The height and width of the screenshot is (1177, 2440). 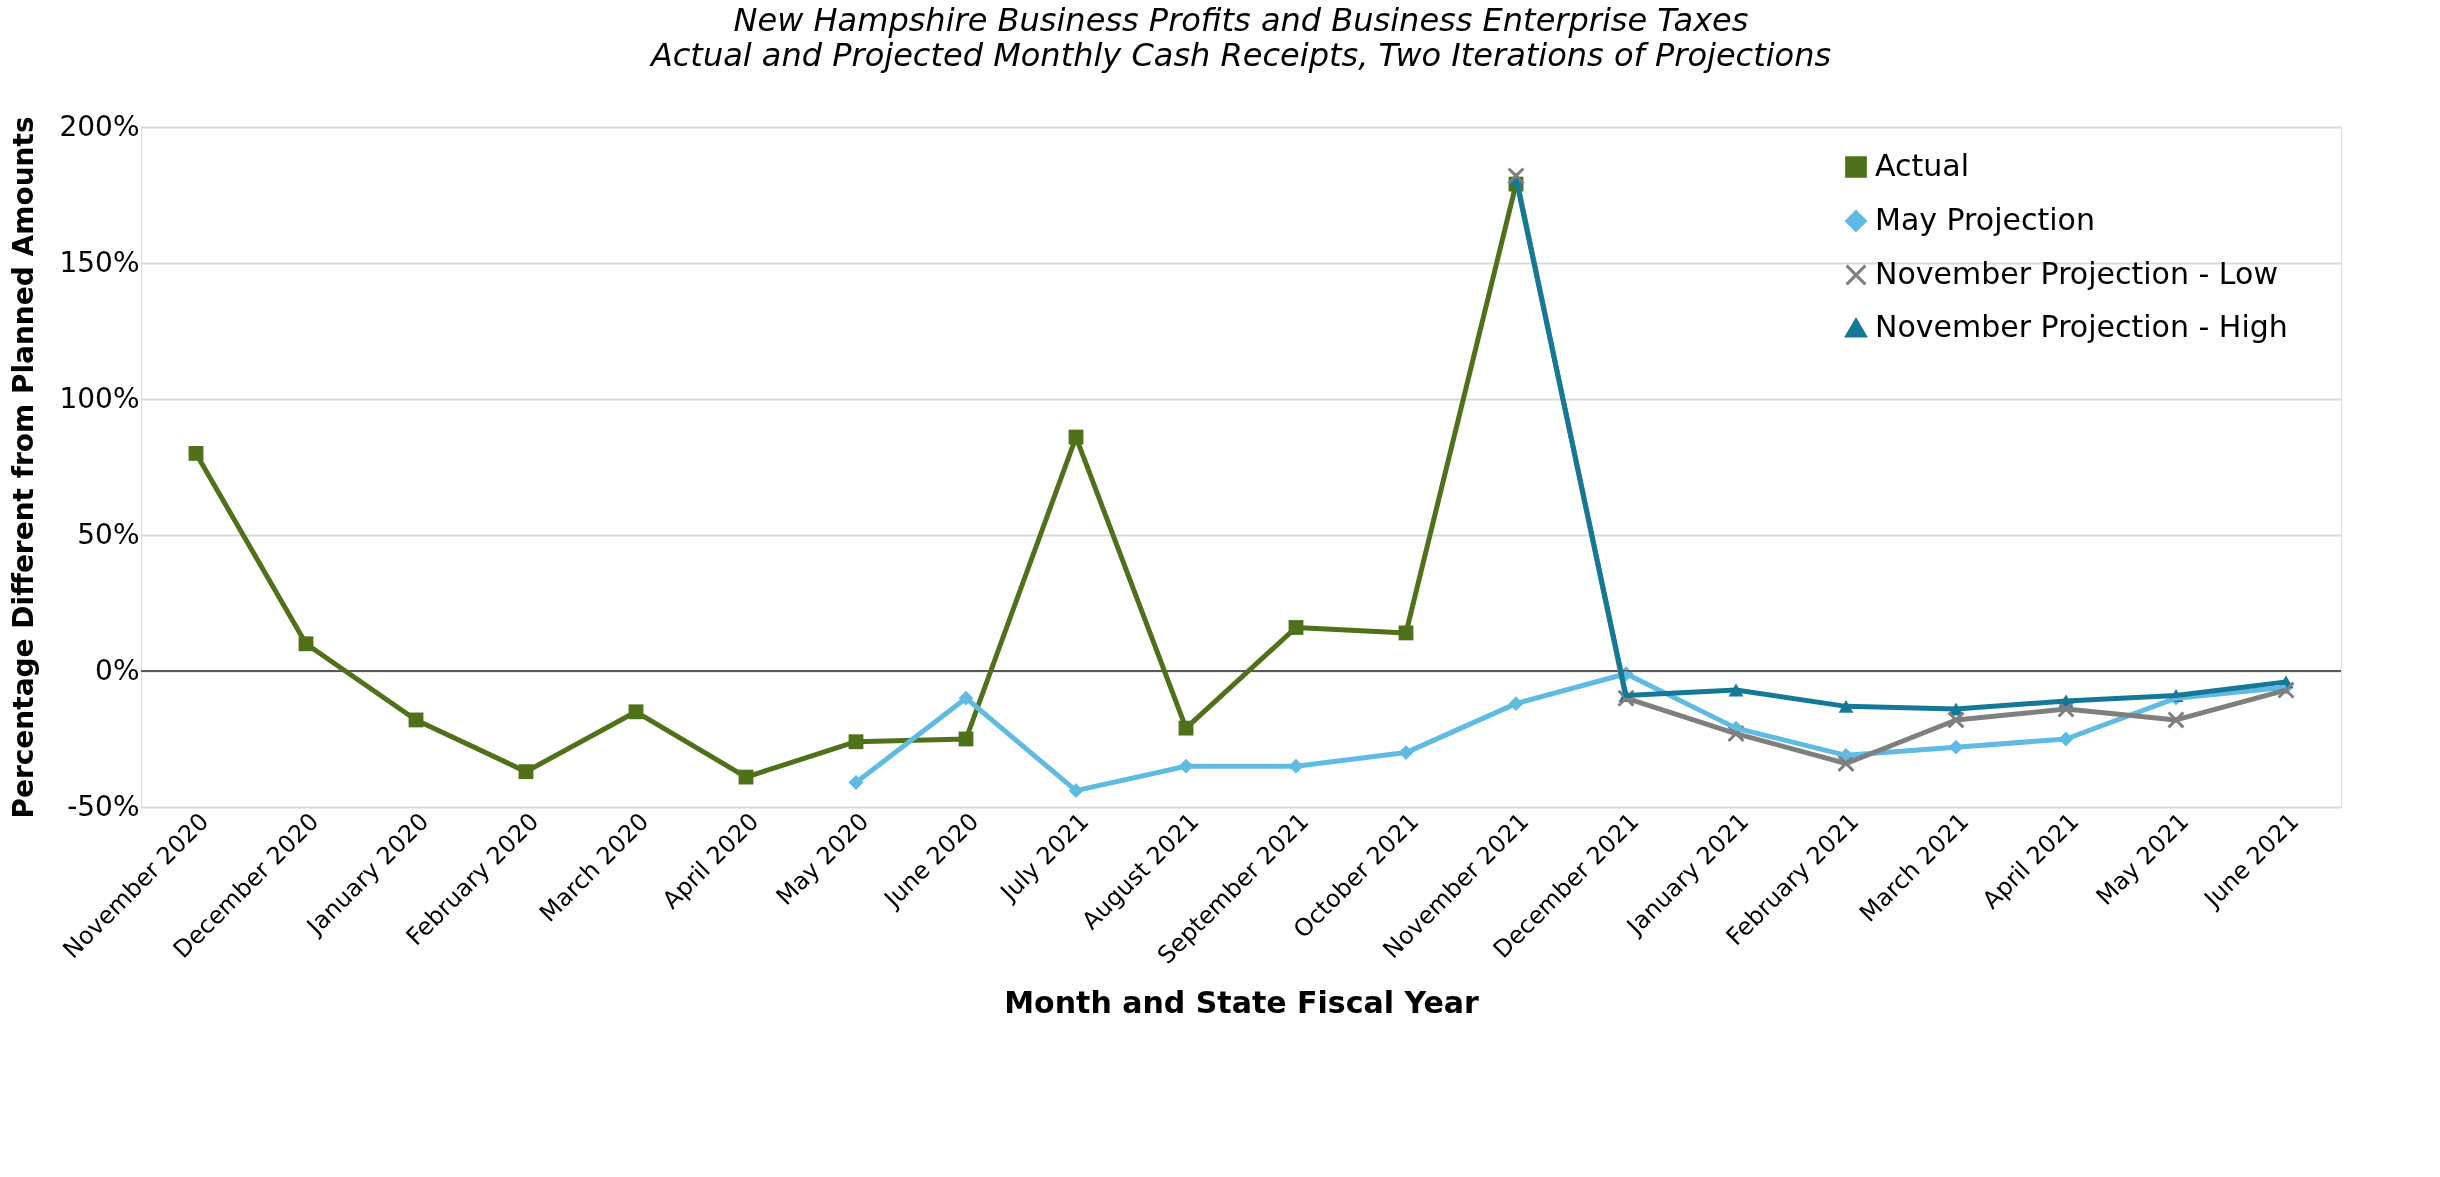 I want to click on y-tick-label: 50%, so click(x=108, y=534).